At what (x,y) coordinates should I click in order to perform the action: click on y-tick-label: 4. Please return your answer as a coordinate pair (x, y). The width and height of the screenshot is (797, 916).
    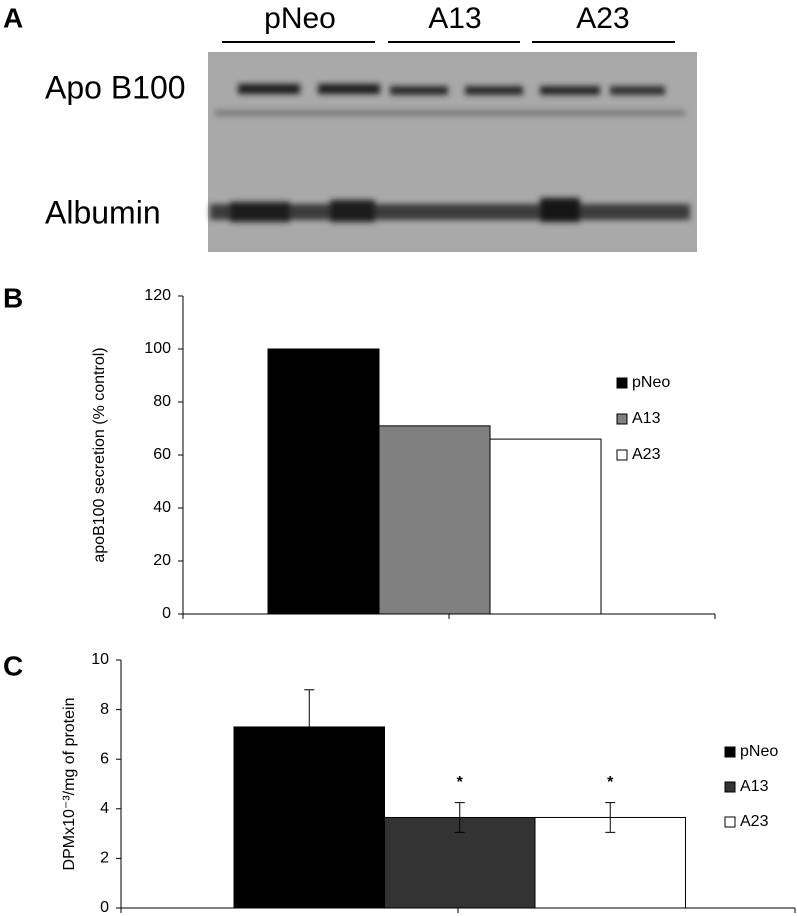
    Looking at the image, I should click on (104, 808).